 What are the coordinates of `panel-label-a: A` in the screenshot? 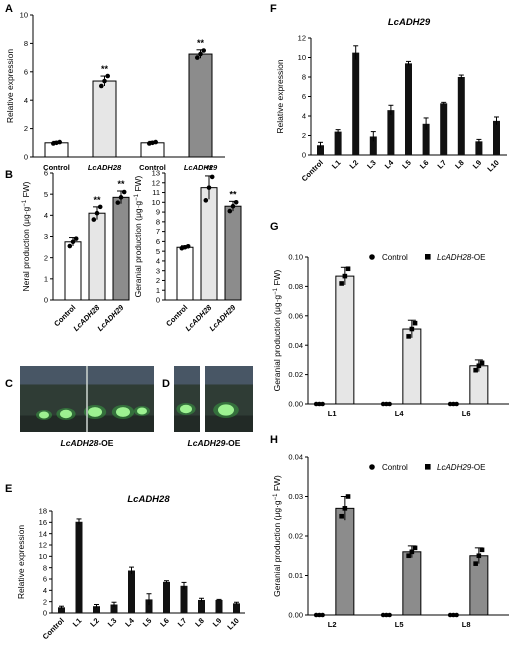 It's located at (9, 9).